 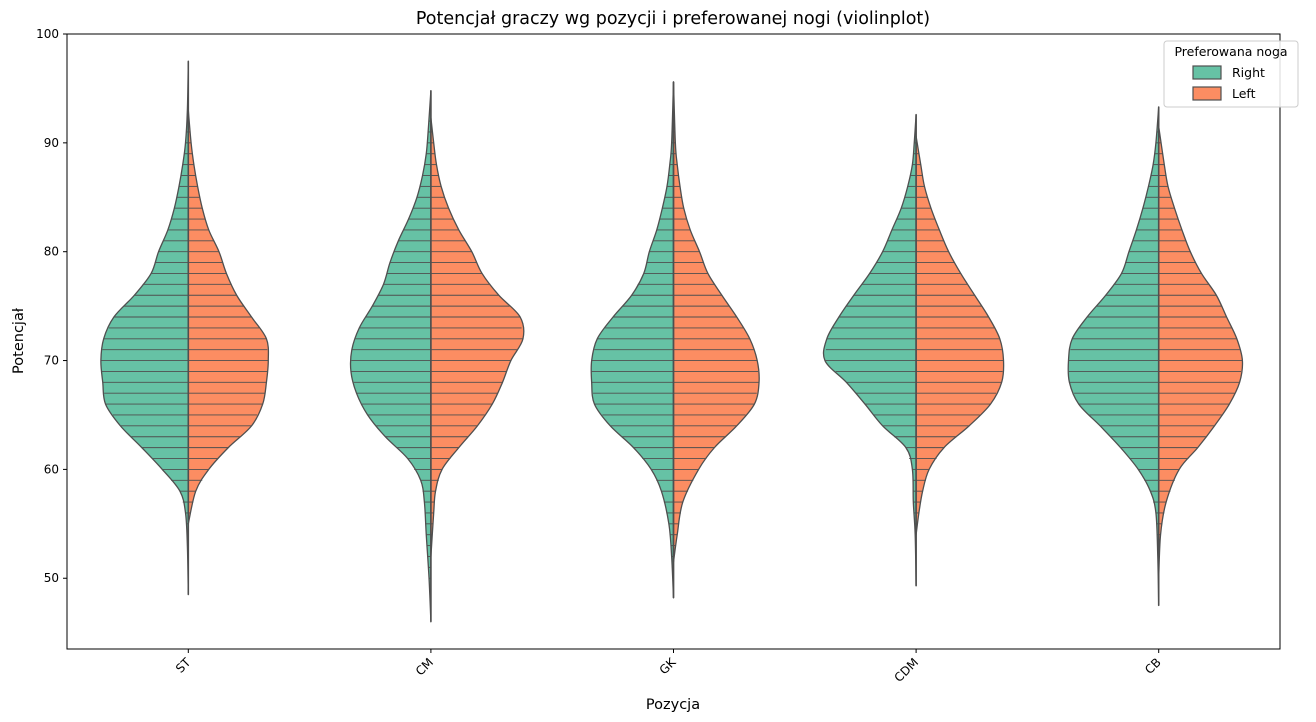 I want to click on legend-label-left: Left, so click(x=1244, y=93).